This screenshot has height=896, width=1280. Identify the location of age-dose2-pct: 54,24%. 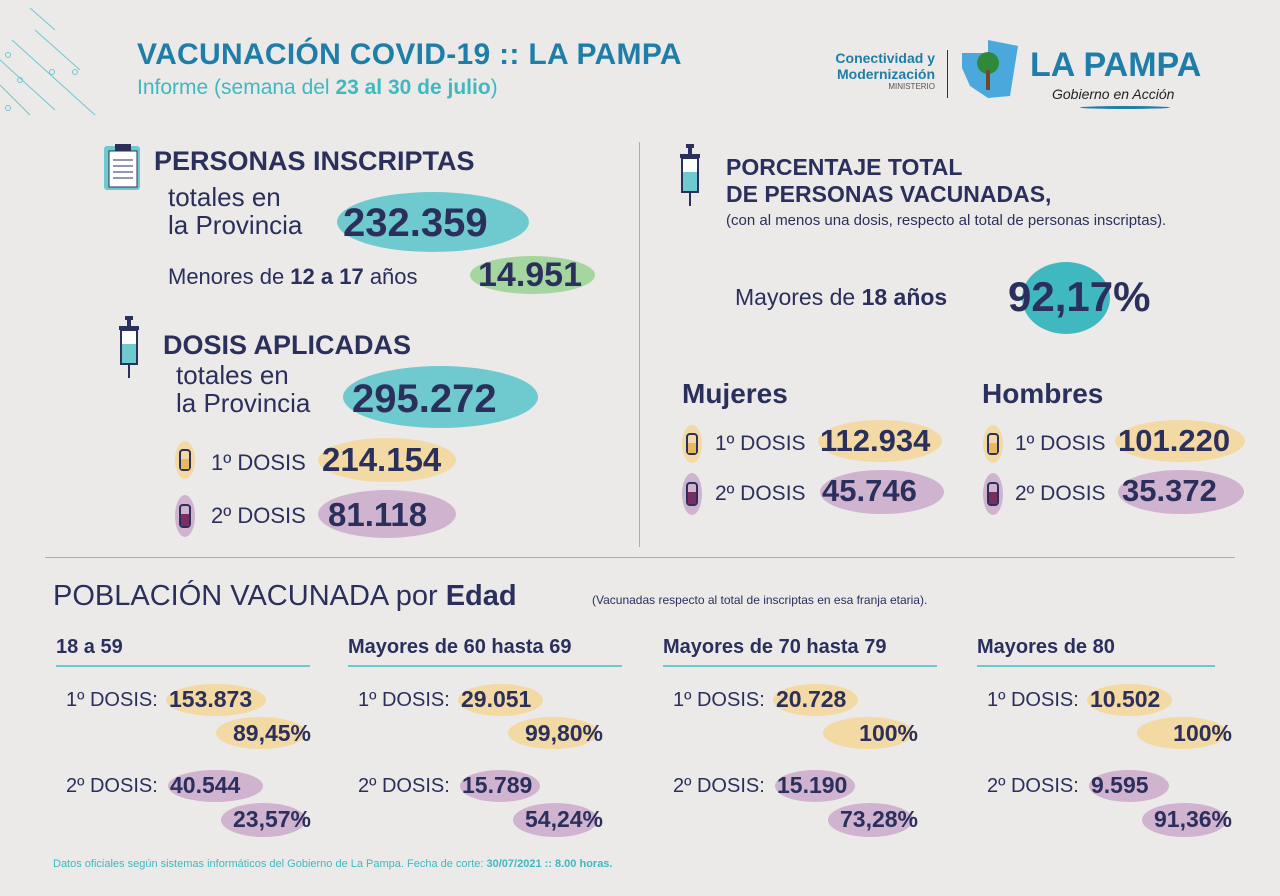
(563, 819).